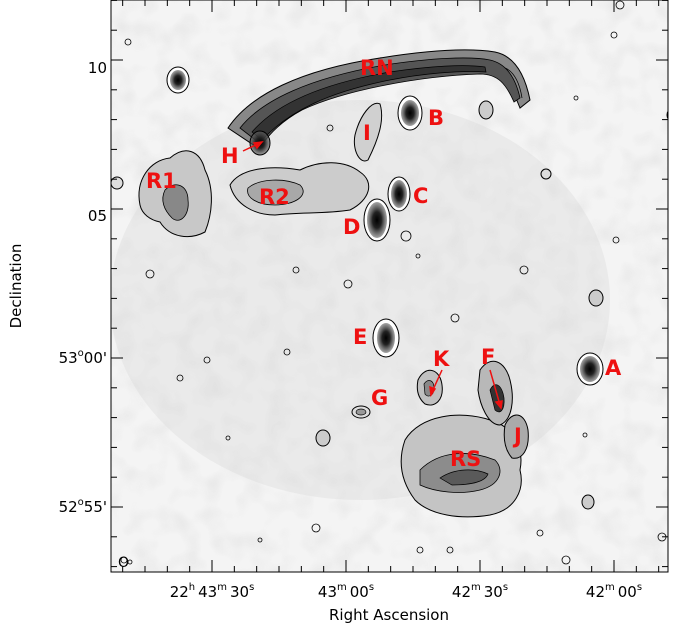 Image resolution: width=677 pixels, height=631 pixels. I want to click on y-tick-label: 53o00', so click(83, 357).